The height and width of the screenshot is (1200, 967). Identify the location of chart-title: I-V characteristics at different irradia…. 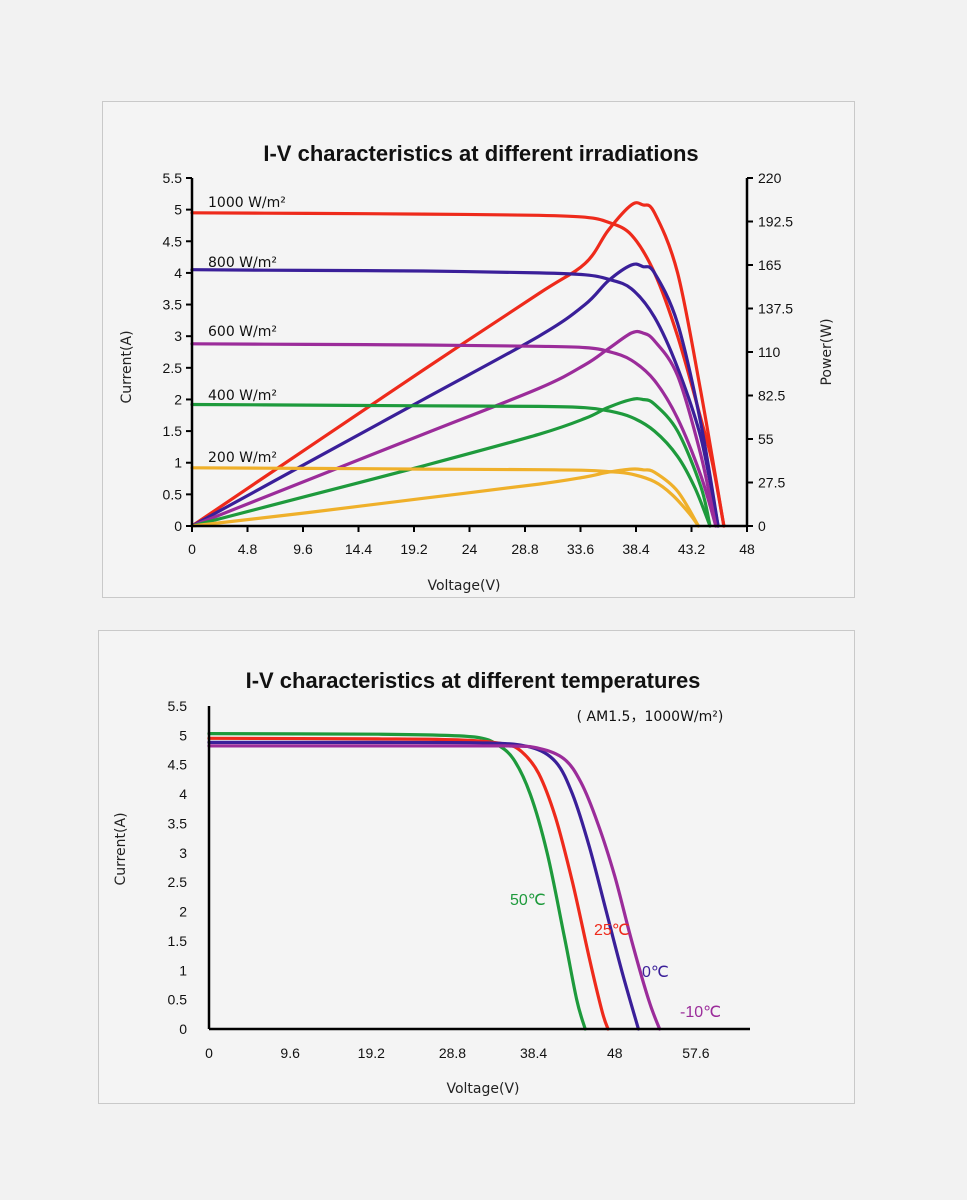
(480, 153).